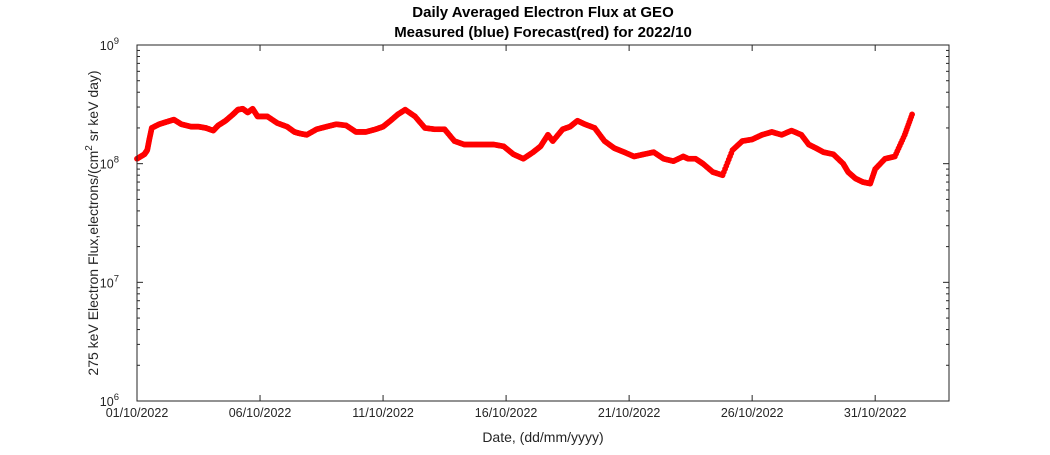 Image resolution: width=1050 pixels, height=455 pixels. What do you see at coordinates (542, 437) in the screenshot?
I see `x-axis-label: Date, (dd/mm/yyyy)` at bounding box center [542, 437].